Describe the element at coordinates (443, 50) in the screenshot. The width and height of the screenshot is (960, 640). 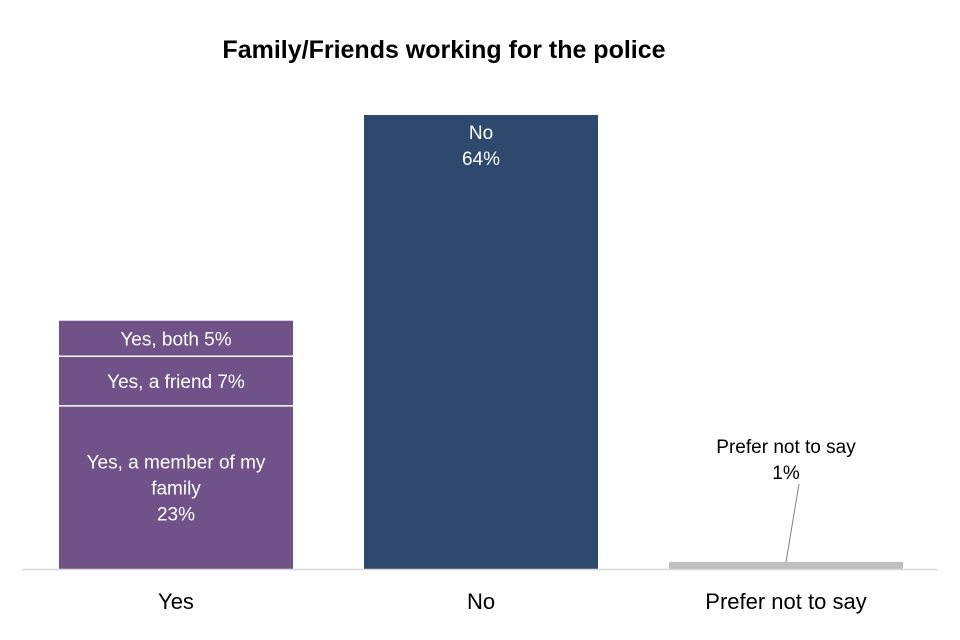
I see `chart-title: Family/Friends working for the police` at that location.